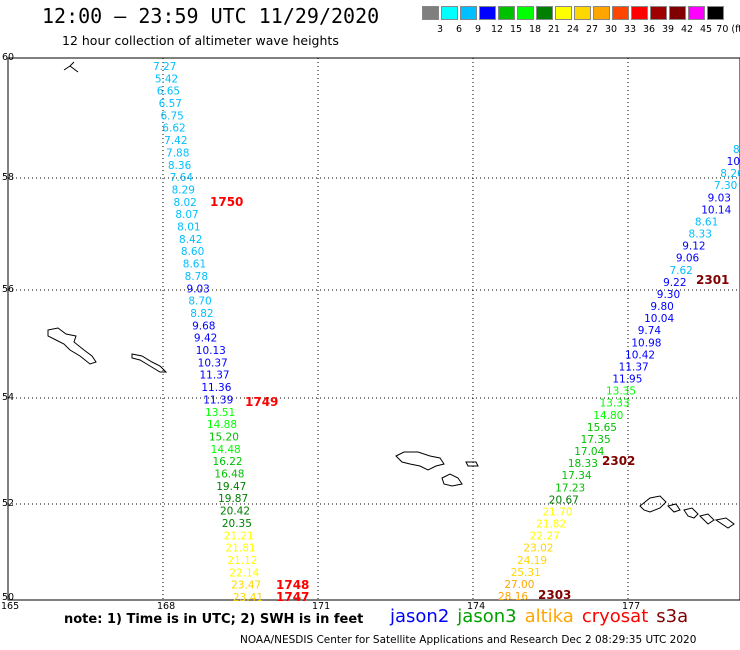  What do you see at coordinates (292, 597) in the screenshot?
I see `time-tag: 1747` at bounding box center [292, 597].